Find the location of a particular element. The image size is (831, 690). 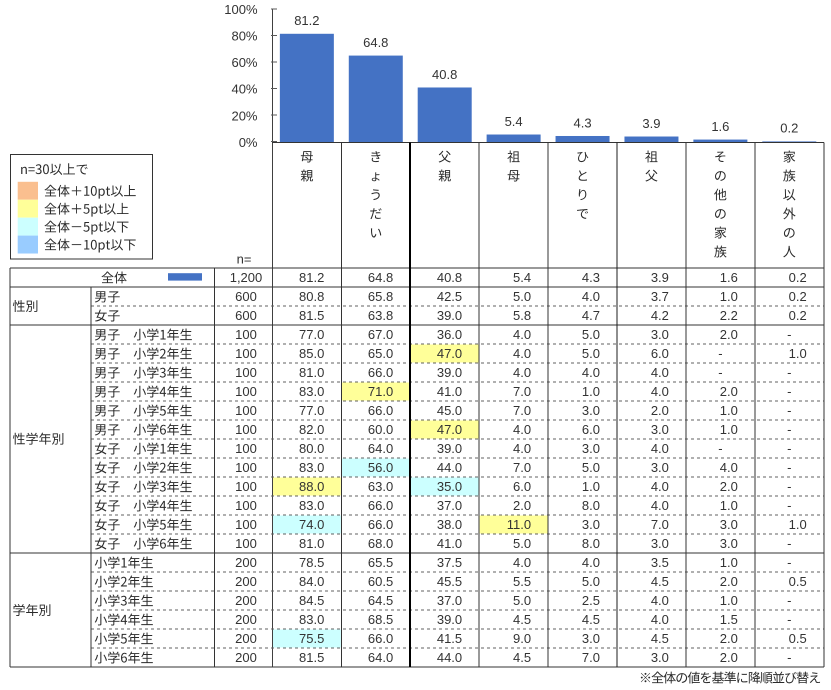

svg-text: 20% is located at coordinates (244, 115).